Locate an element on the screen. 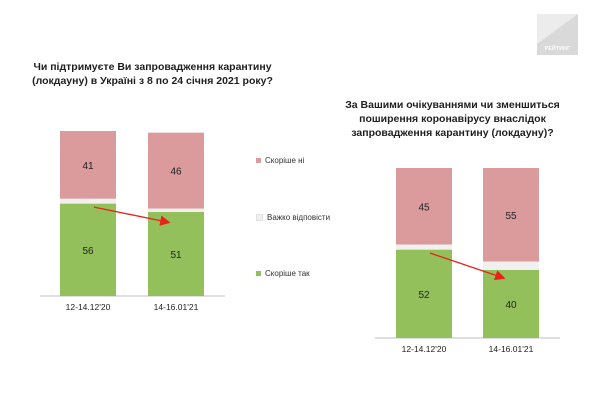  chart-1-bar-2-value-1: 51 is located at coordinates (176, 255).